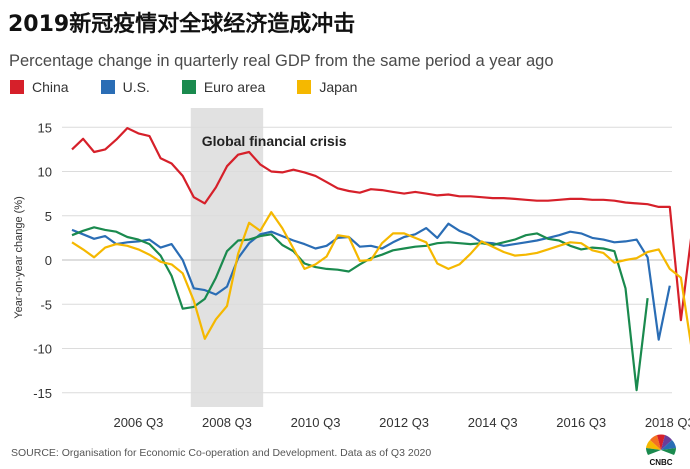  Describe the element at coordinates (17, 87) in the screenshot. I see `legend-swatch-china` at that location.